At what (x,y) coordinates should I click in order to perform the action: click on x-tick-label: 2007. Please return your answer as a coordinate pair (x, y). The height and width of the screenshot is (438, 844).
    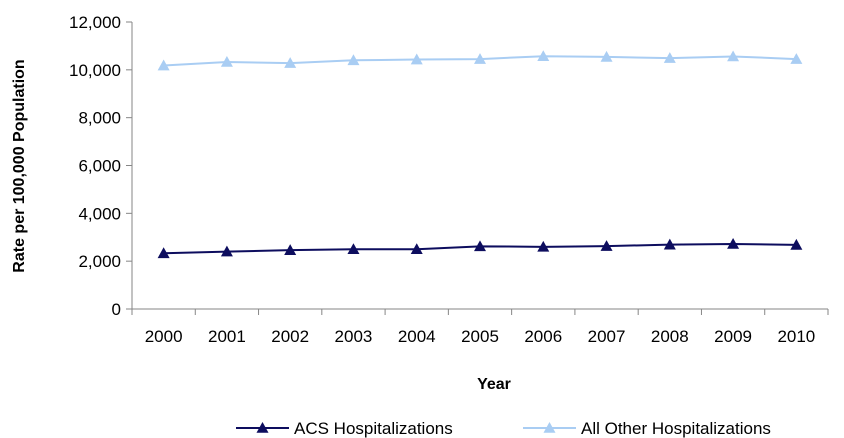
    Looking at the image, I should click on (607, 336).